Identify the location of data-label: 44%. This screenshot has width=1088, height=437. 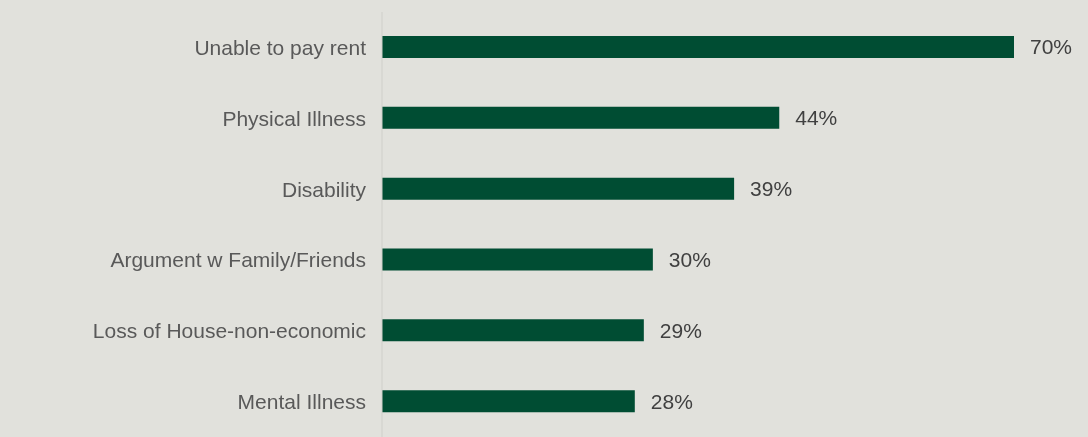
(816, 118).